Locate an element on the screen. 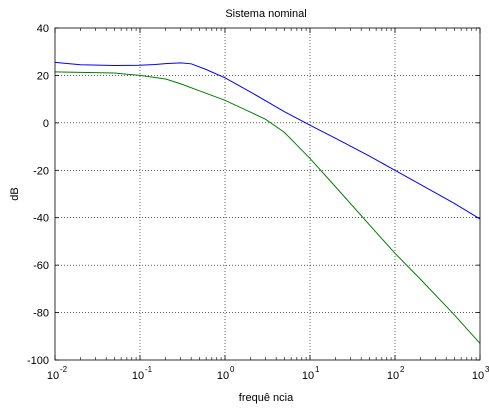 The width and height of the screenshot is (489, 408). y-tick-label: -20 is located at coordinates (41, 171).